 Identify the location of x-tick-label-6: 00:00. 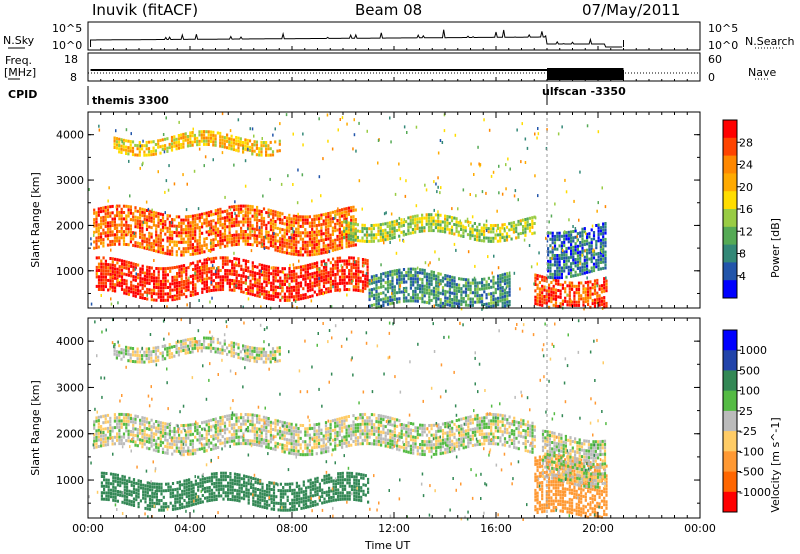
(700, 528).